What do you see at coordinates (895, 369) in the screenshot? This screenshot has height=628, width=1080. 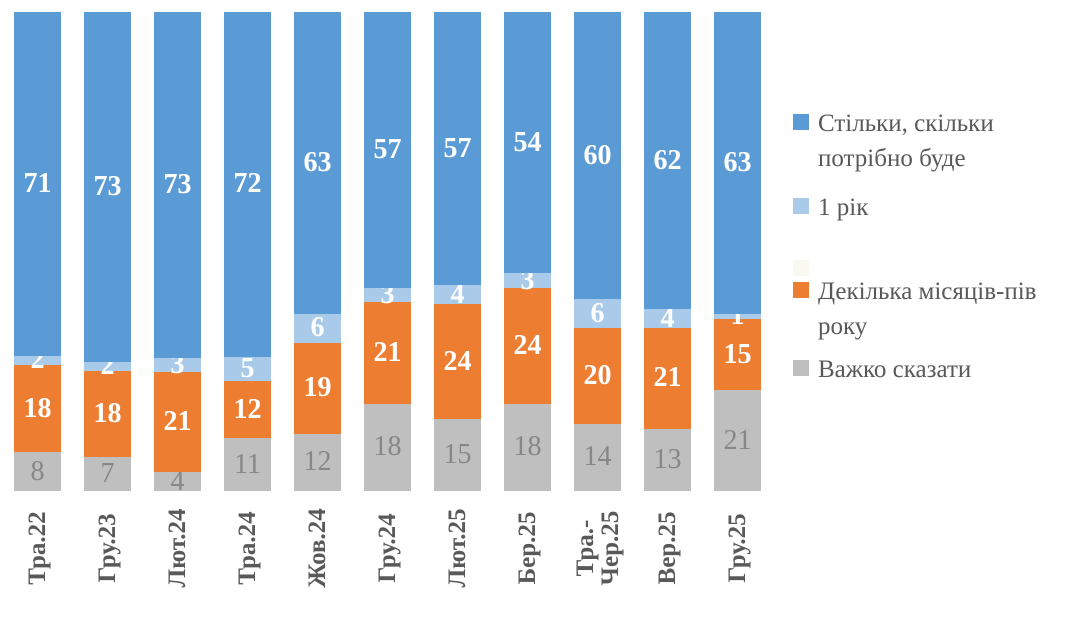 I see `legend-label: Важко сказати` at bounding box center [895, 369].